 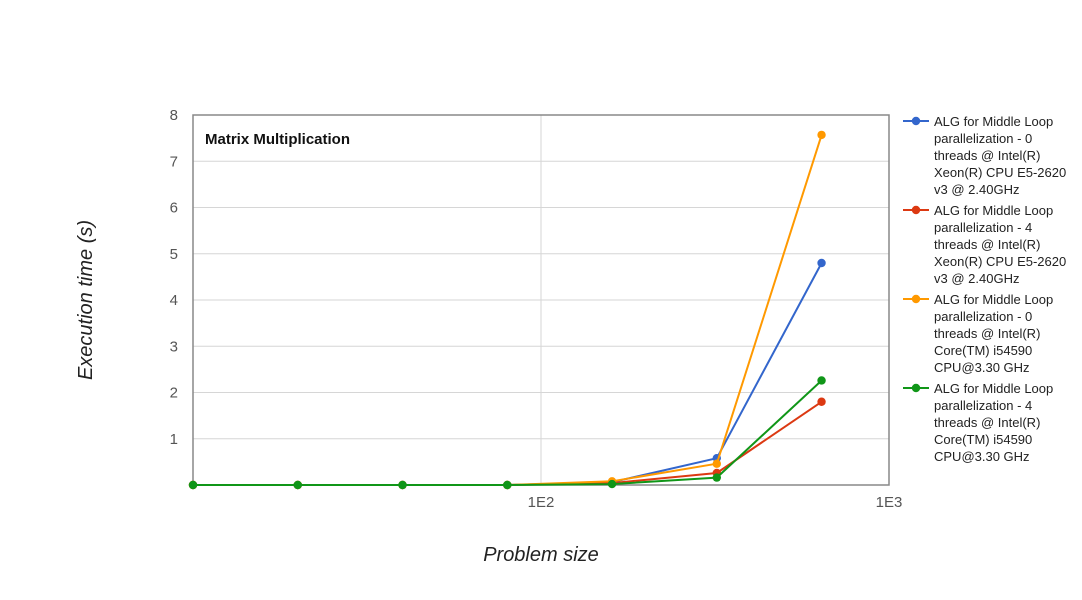 I want to click on y-tick-label: 8, so click(x=174, y=115).